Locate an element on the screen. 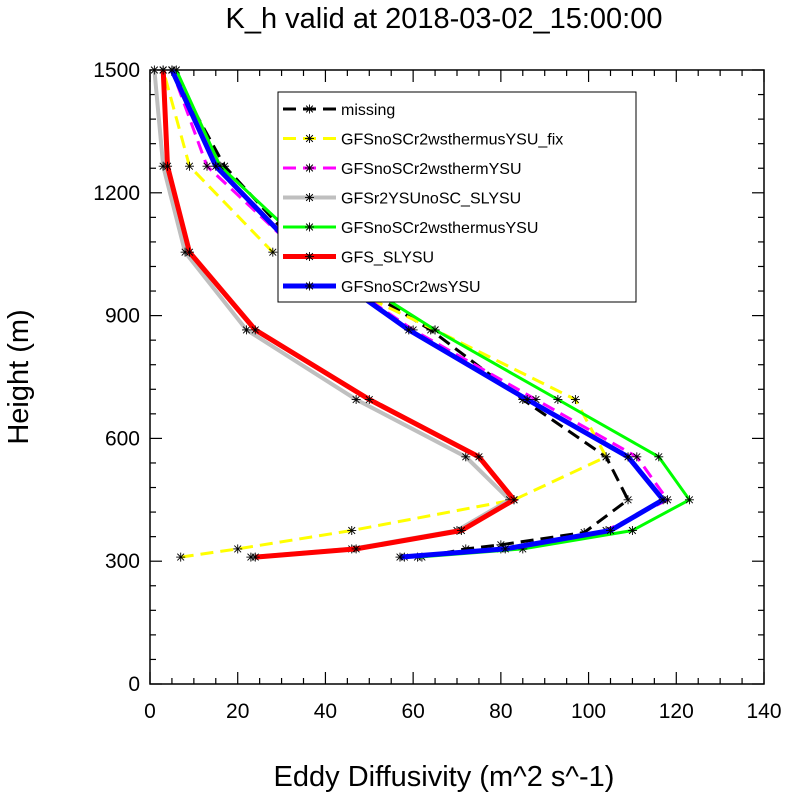  y-tick-label: 1500 is located at coordinates (116, 70).